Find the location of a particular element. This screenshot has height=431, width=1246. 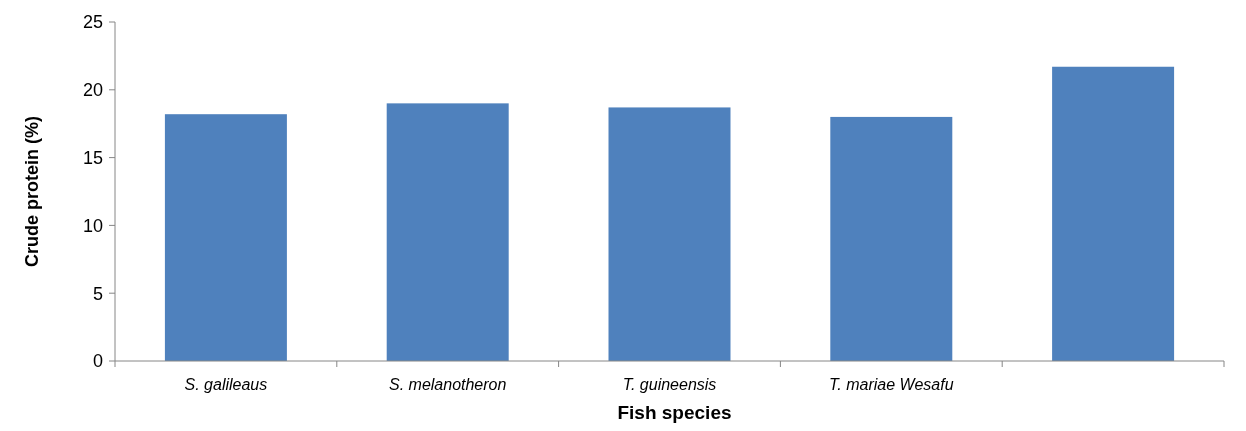

x-tick-label: T. mariae Wesafu is located at coordinates (891, 384).